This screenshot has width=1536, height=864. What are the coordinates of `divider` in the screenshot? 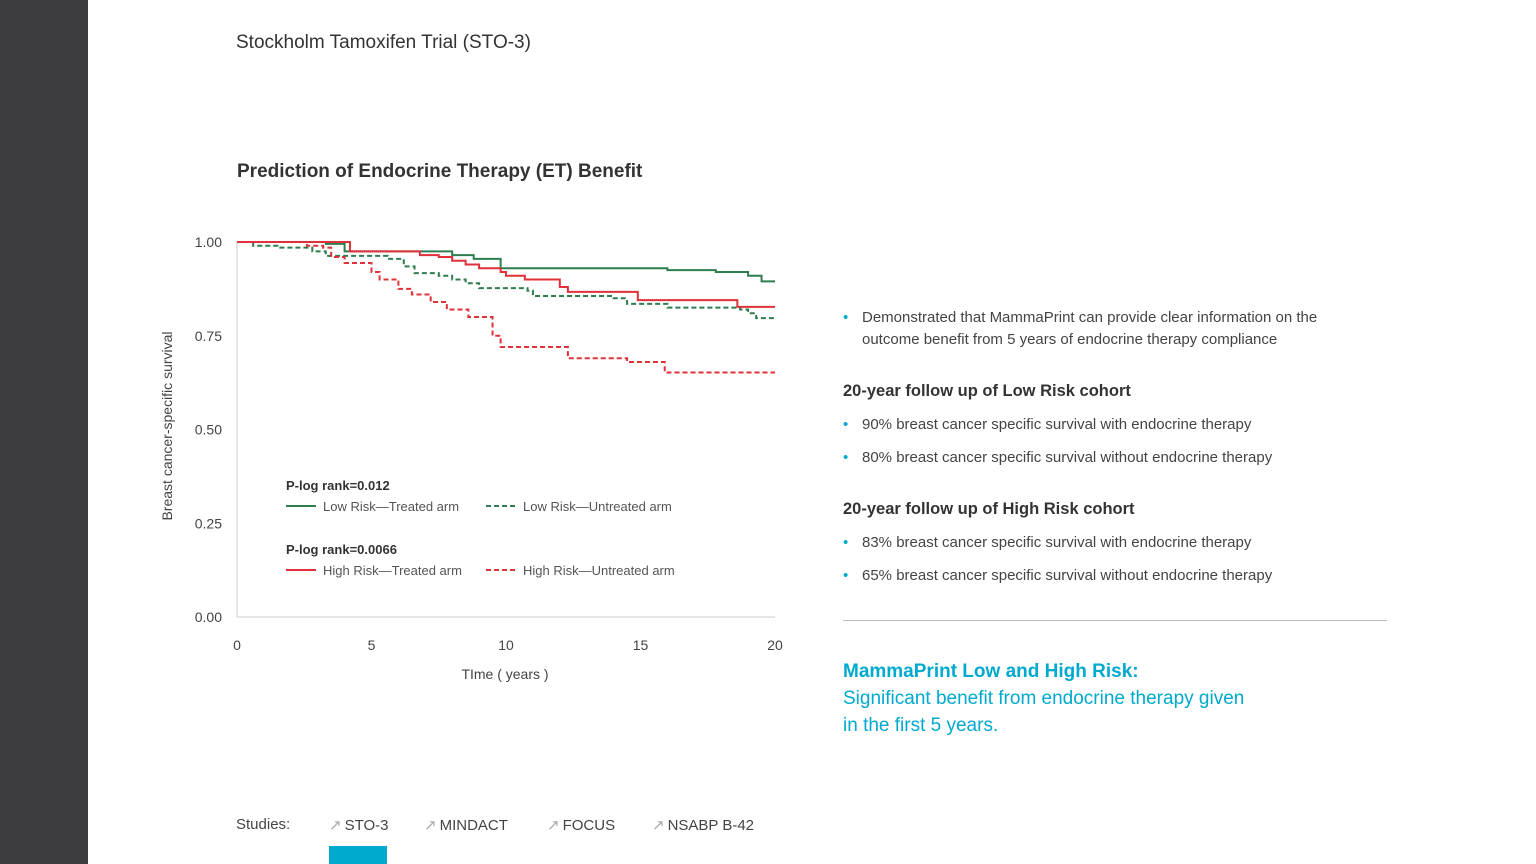 It's located at (1115, 620).